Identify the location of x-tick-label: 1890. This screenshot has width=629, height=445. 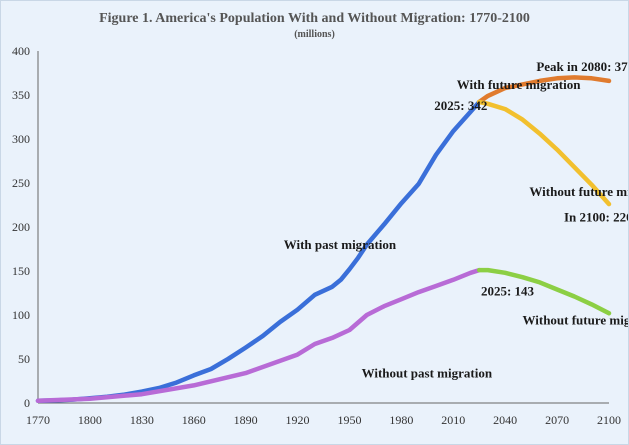
(246, 420).